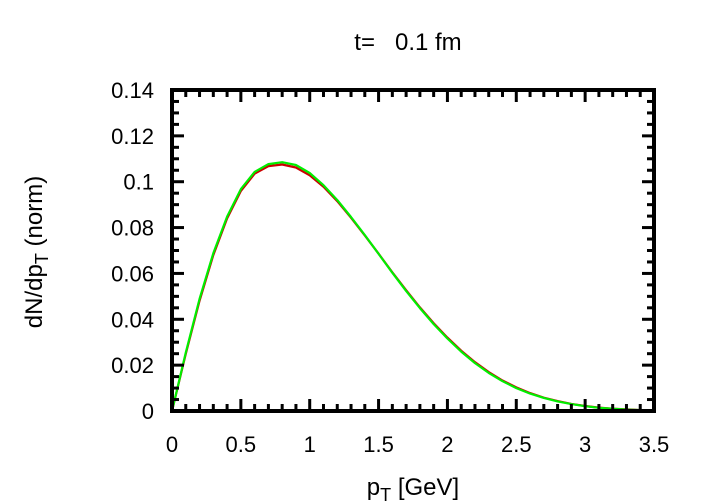 This screenshot has height=503, width=705. What do you see at coordinates (138, 182) in the screenshot?
I see `y-tick-label: 0.1` at bounding box center [138, 182].